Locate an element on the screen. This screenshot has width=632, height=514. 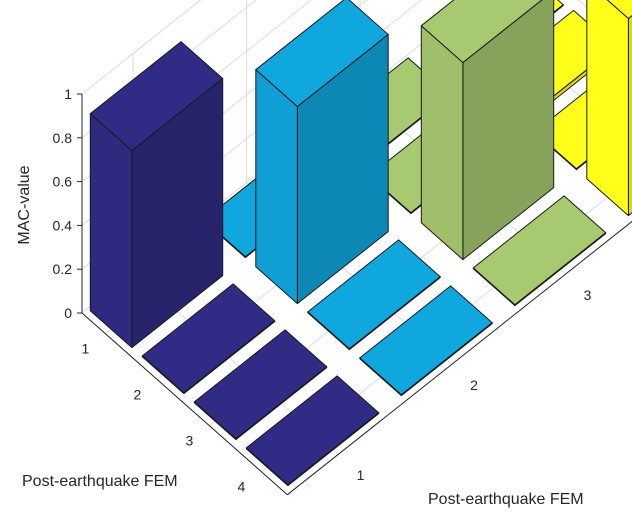
x-tick-label: 2 is located at coordinates (474, 385).